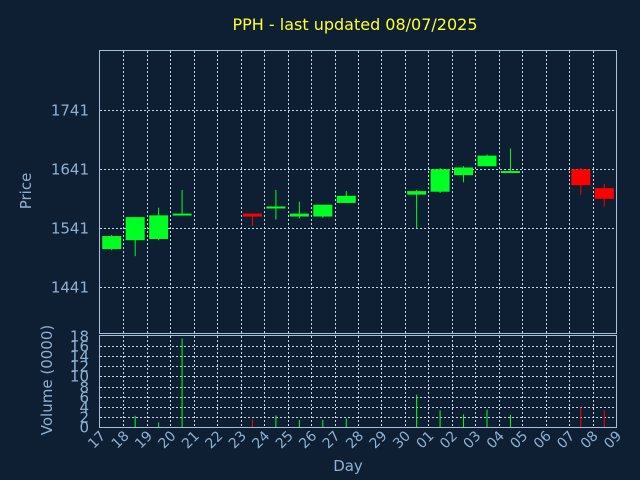  I want to click on x-tick-label: 09, so click(613, 440).